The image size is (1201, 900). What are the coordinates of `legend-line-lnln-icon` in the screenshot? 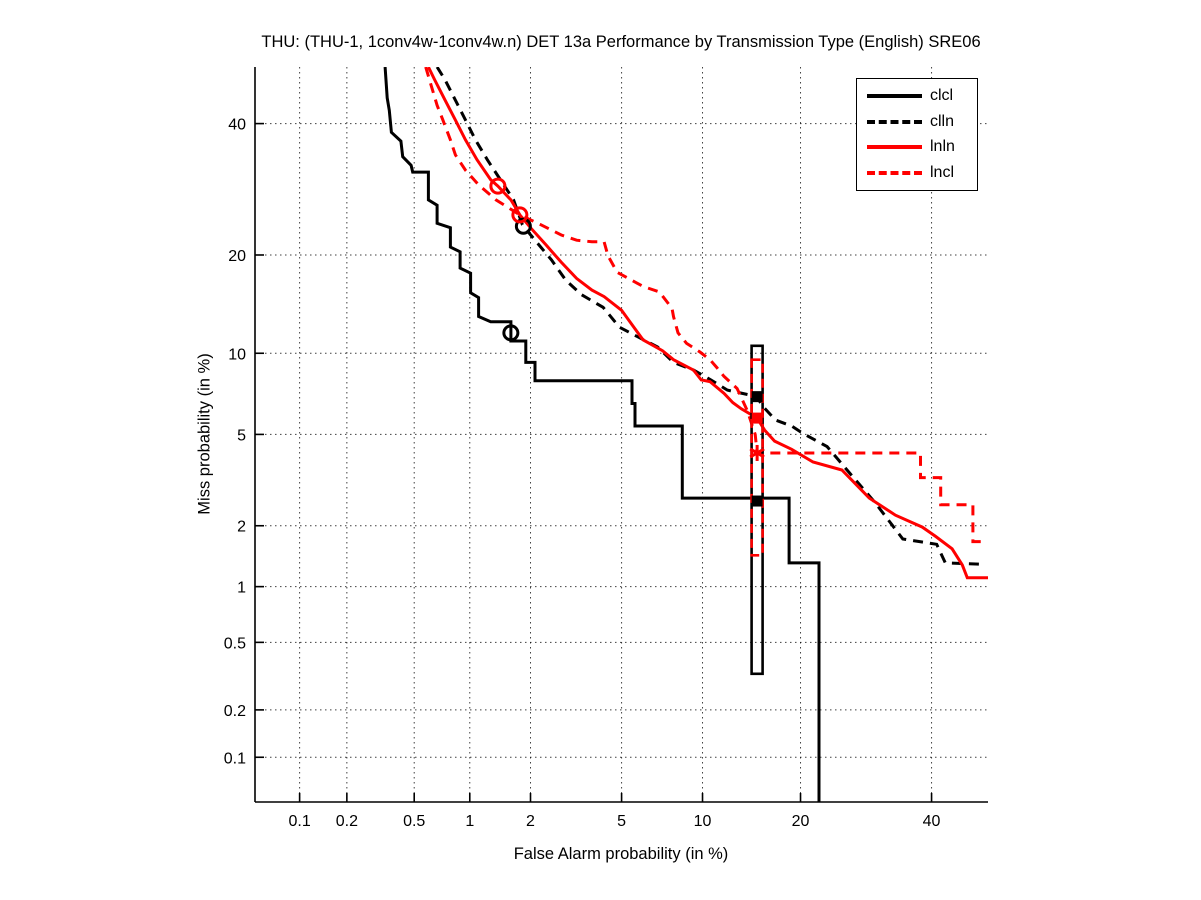 It's located at (894, 147).